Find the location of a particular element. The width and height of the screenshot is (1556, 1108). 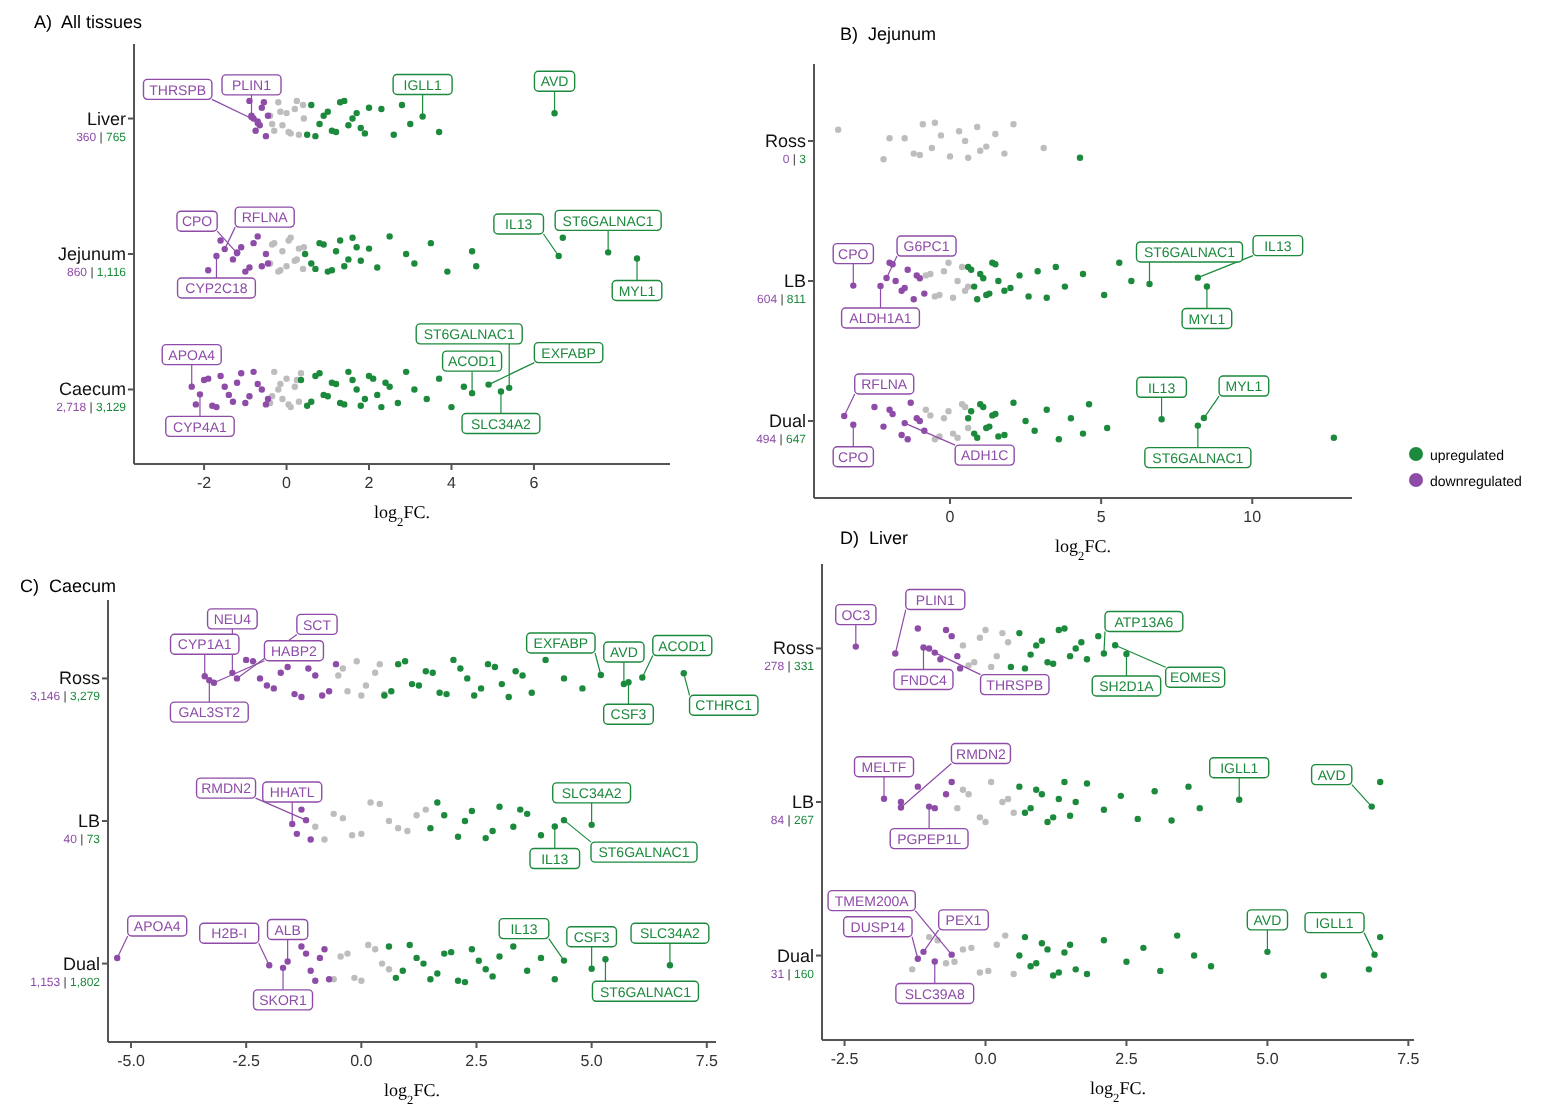

chart-title: B) Jejunum is located at coordinates (888, 34).